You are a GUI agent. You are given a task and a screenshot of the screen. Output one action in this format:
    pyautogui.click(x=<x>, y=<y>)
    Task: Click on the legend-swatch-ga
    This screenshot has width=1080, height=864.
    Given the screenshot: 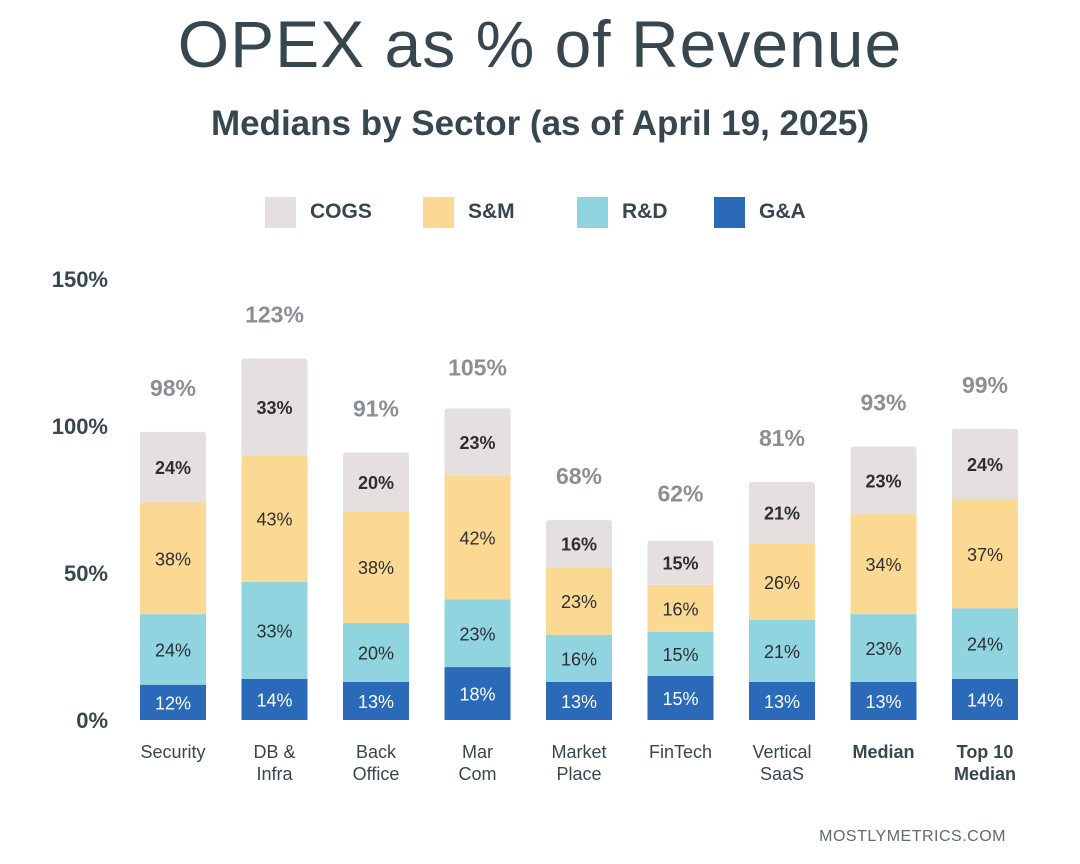 What is the action you would take?
    pyautogui.click(x=729, y=212)
    